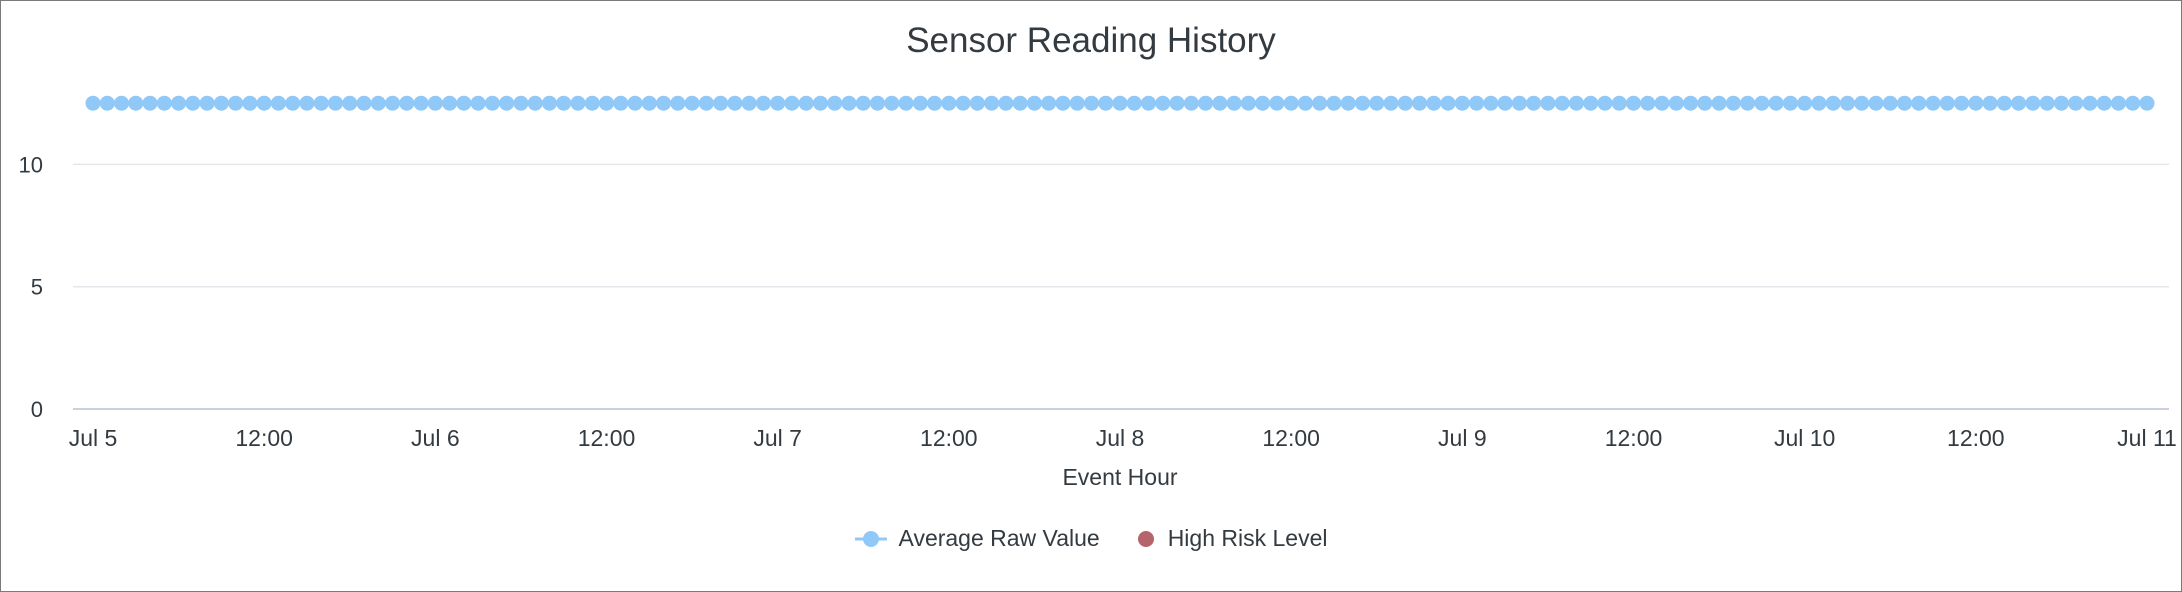  What do you see at coordinates (1804, 438) in the screenshot?
I see `x-tick-label: Jul 10` at bounding box center [1804, 438].